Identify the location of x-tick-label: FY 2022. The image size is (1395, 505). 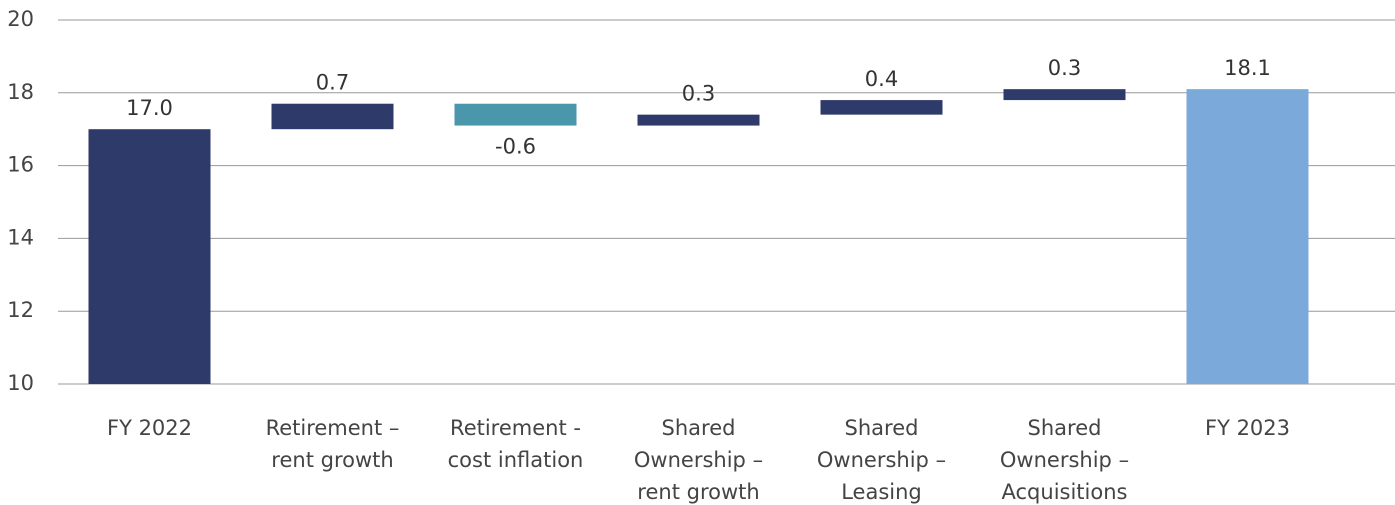
(149, 428).